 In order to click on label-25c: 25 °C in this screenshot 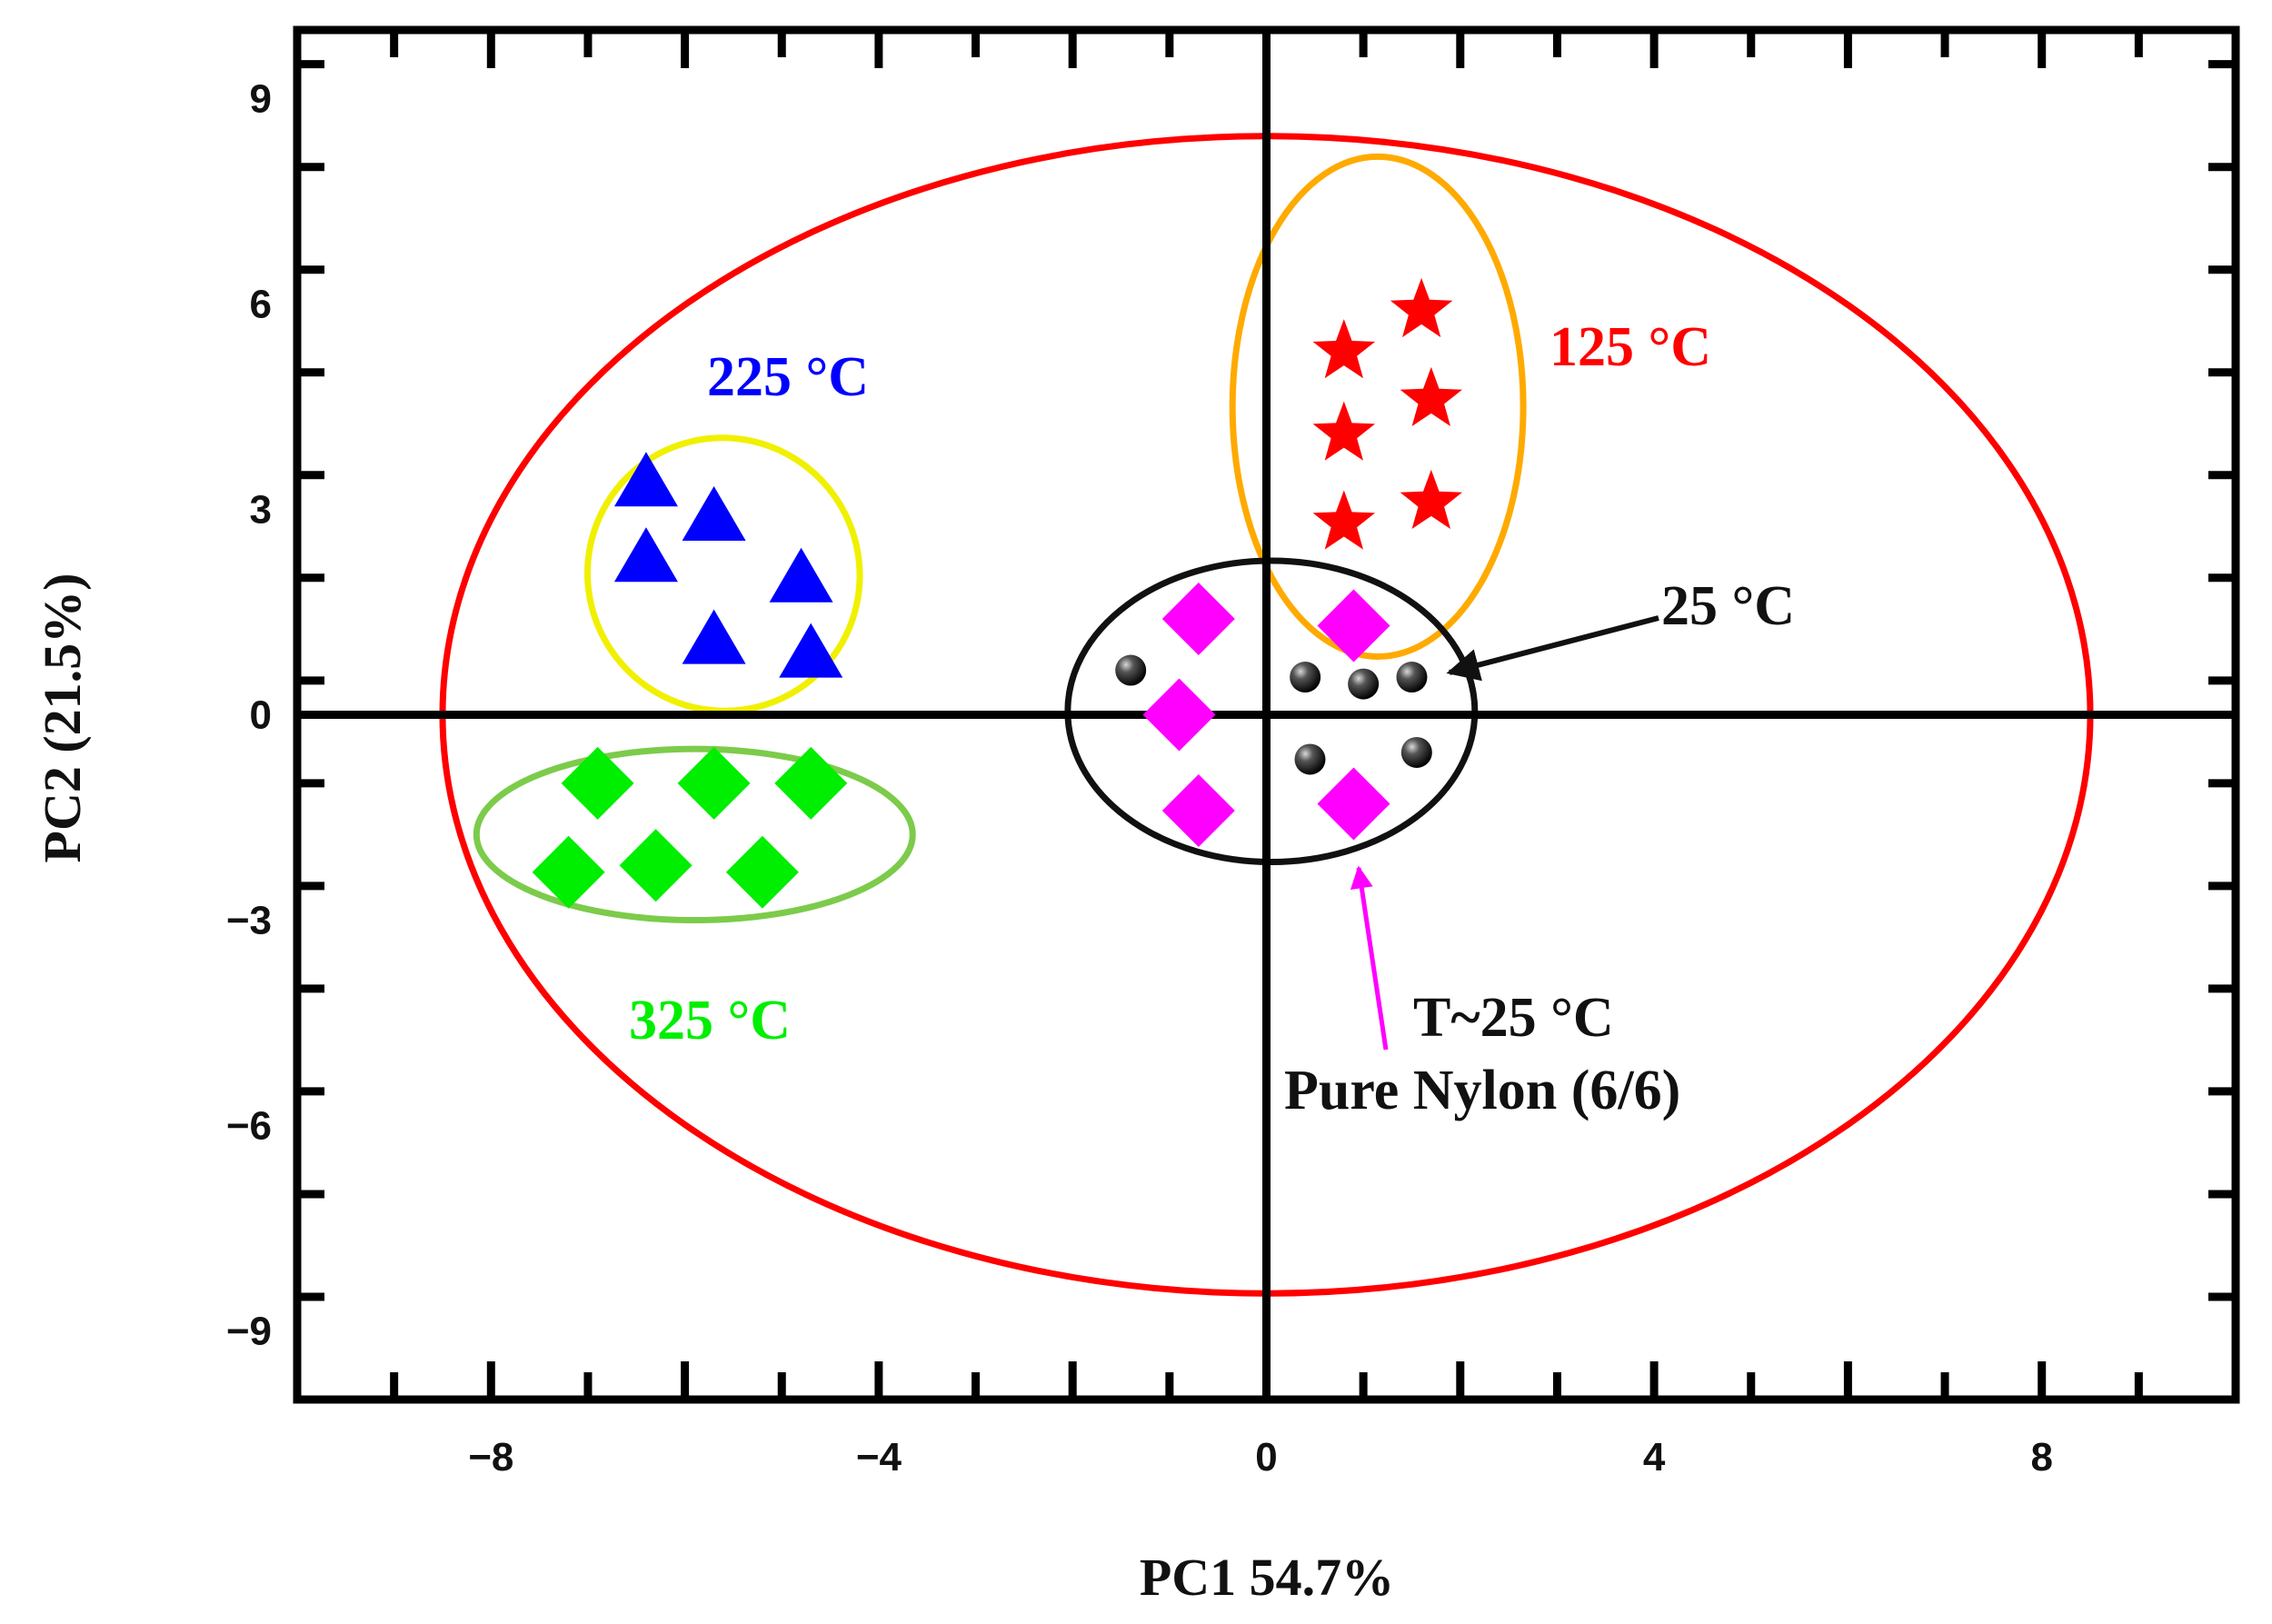, I will do `click(1728, 606)`.